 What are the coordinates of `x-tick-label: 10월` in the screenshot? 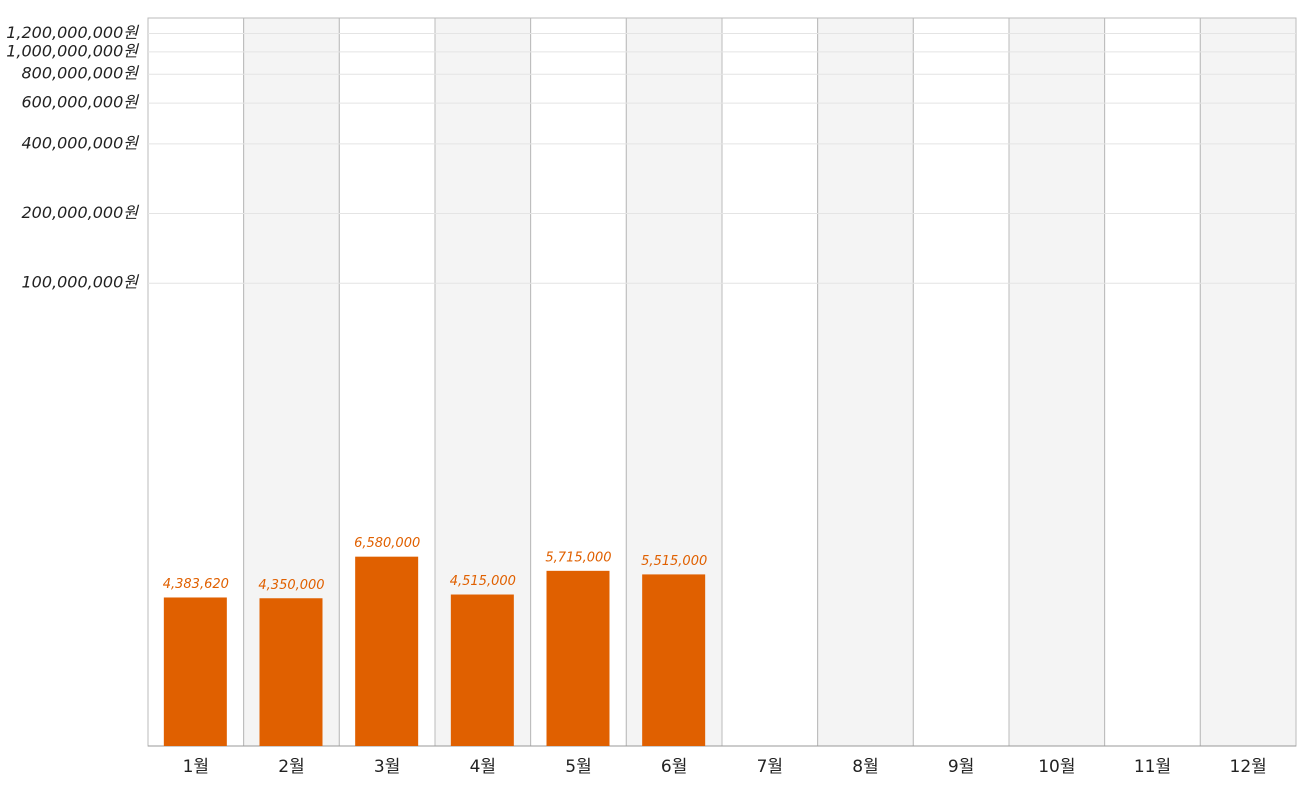 It's located at (1056, 767).